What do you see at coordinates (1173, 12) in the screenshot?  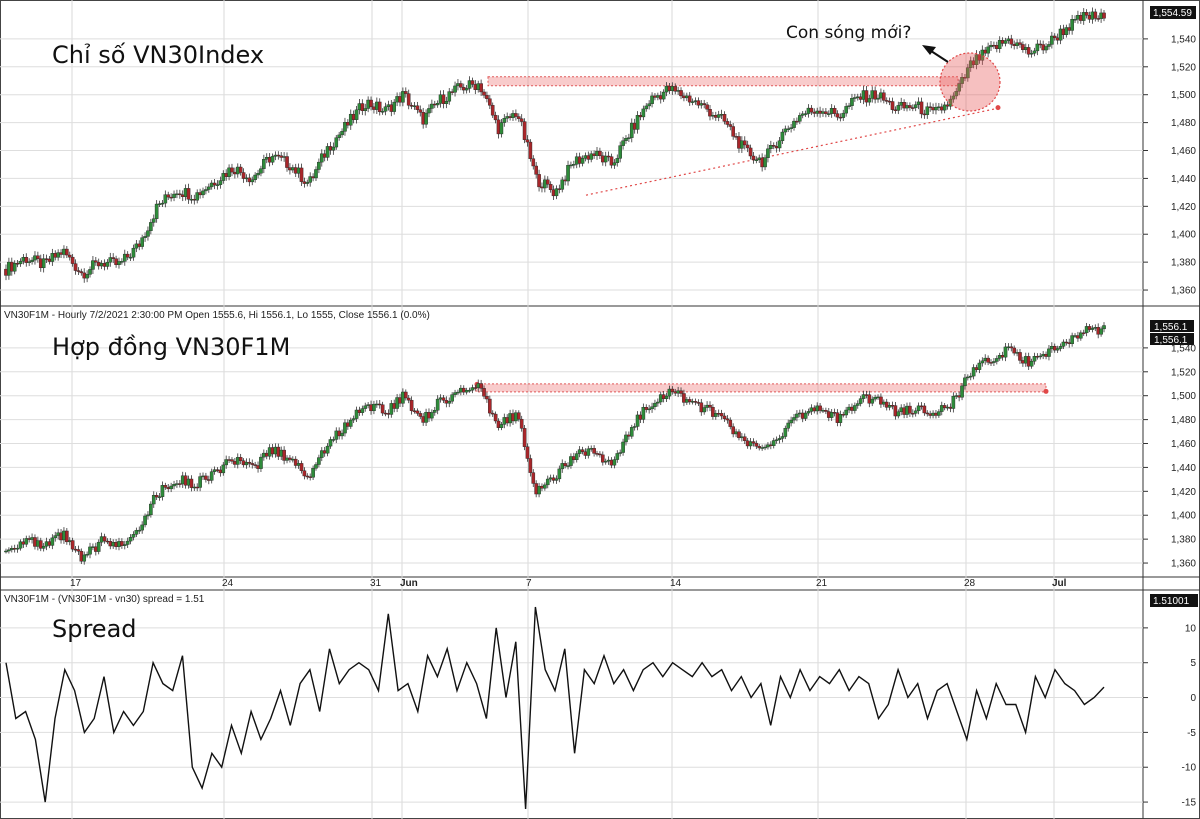 I see `panel1-price-tag` at bounding box center [1173, 12].